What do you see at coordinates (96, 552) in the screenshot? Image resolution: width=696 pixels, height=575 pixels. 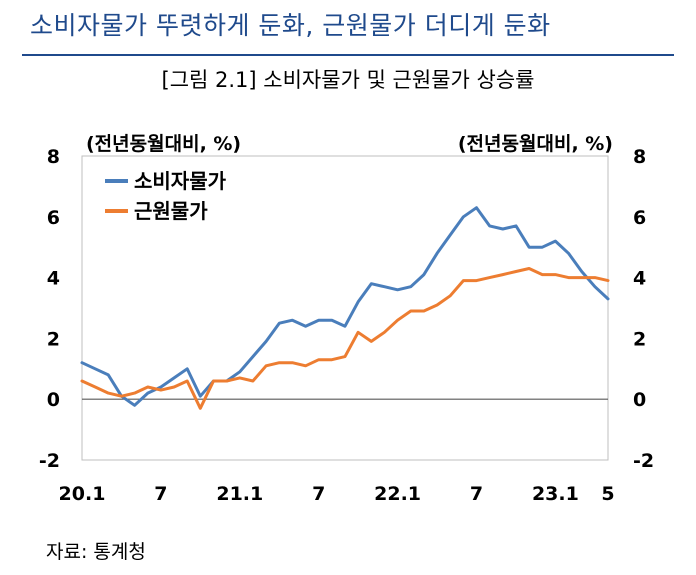 I see `source-note: 자료: 통계청` at bounding box center [96, 552].